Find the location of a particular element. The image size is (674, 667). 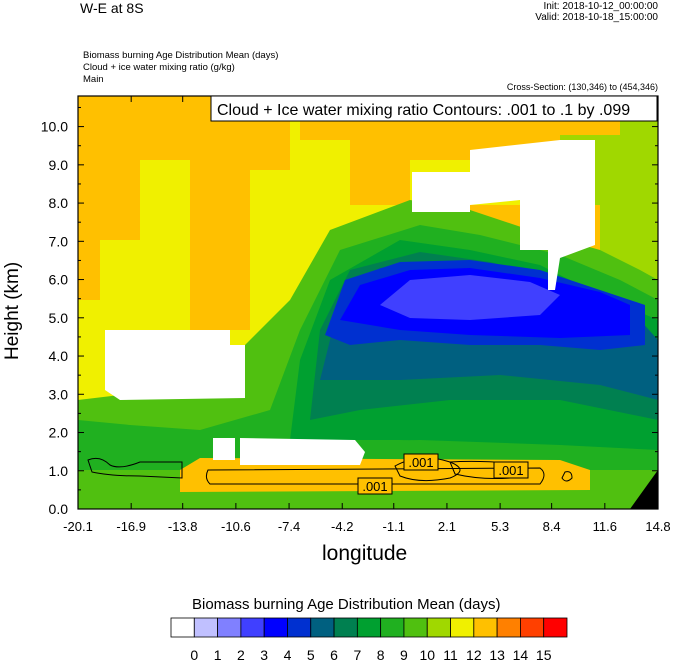

colorbar-label: 13 is located at coordinates (497, 655).